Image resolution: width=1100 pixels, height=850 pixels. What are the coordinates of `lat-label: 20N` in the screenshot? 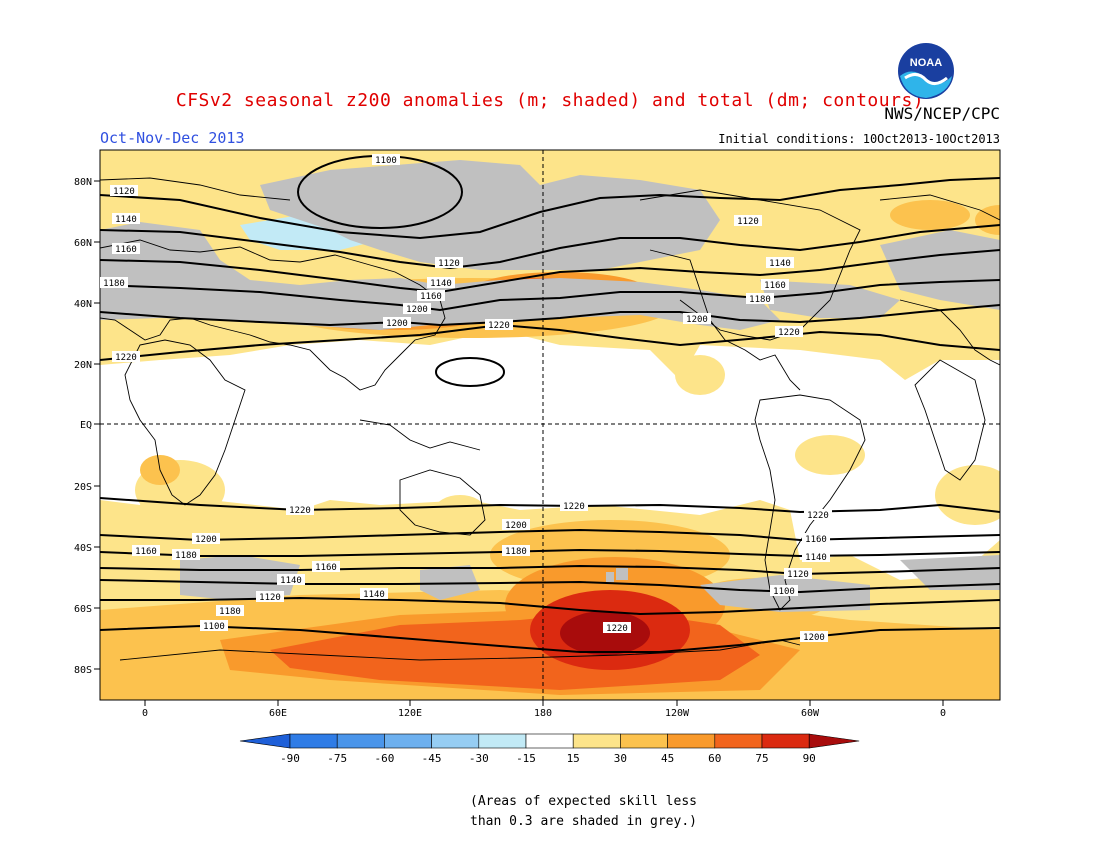 It's located at (83, 365).